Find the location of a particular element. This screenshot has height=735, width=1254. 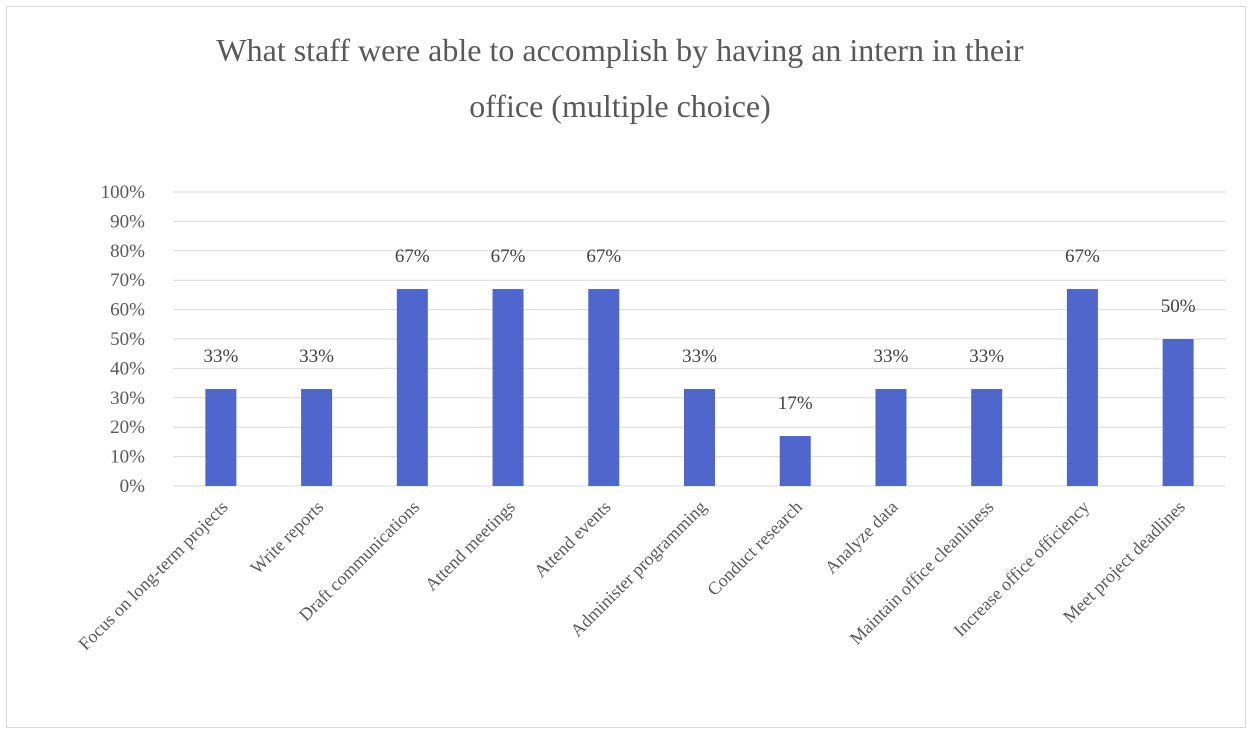

y-tick-label: 60% is located at coordinates (127, 310).